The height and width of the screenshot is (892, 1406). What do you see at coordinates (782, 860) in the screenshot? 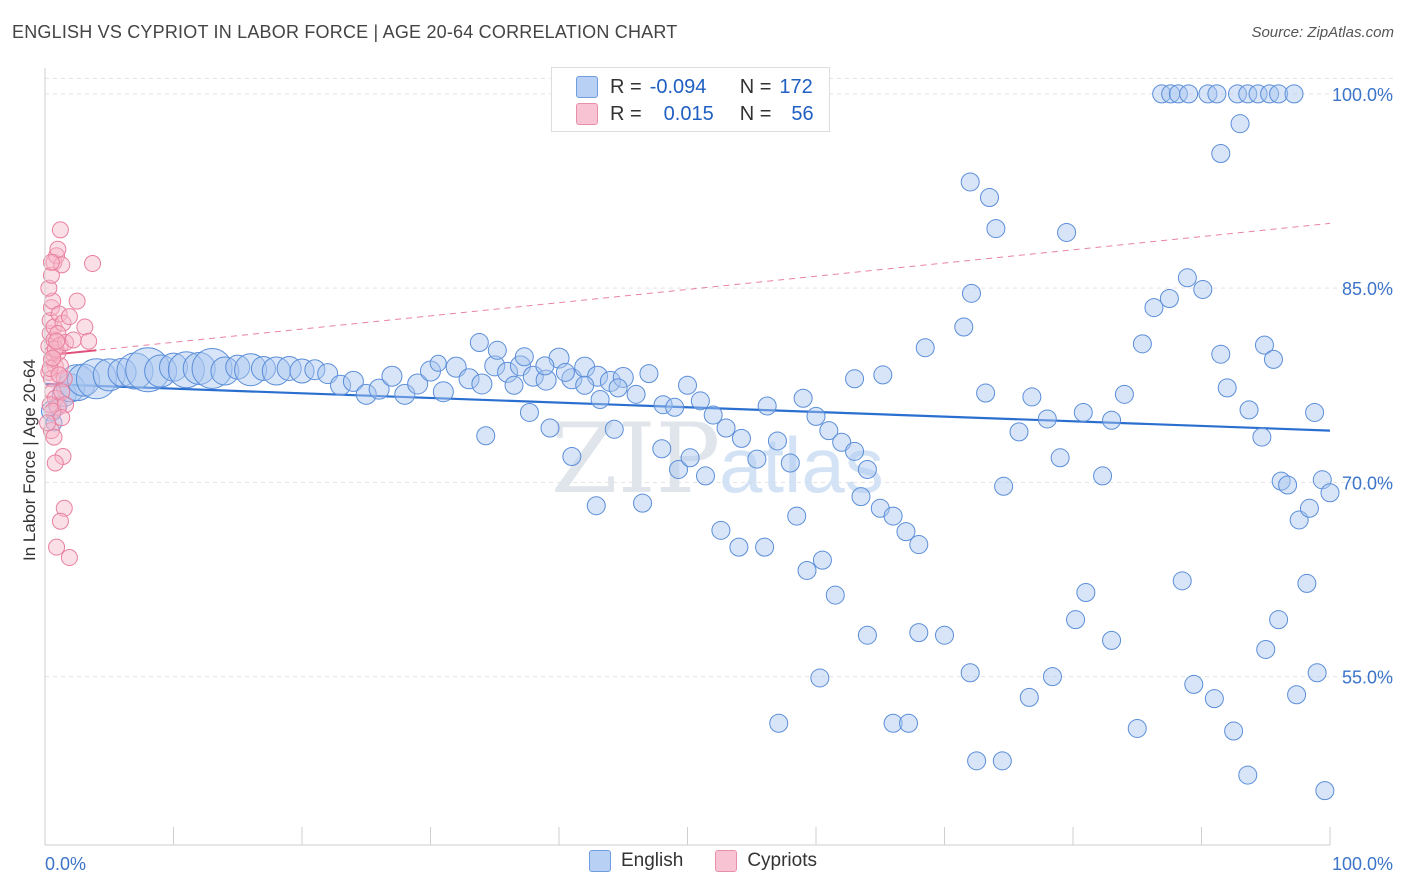
I see `bottom-legend-cypriot-label: Cypriots` at bounding box center [782, 860].